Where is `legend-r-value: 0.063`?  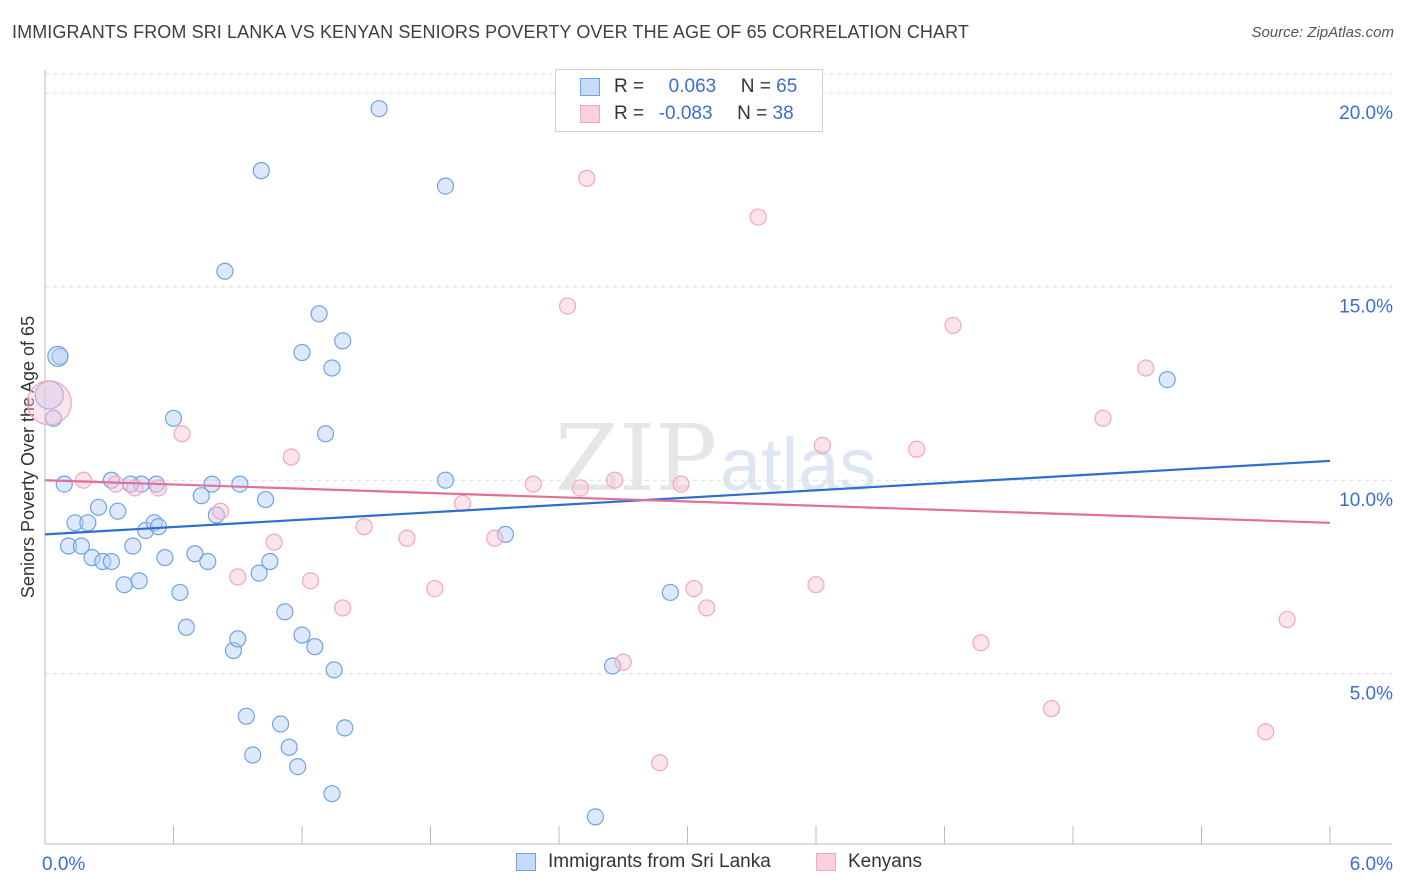
legend-r-value: 0.063 is located at coordinates (692, 86).